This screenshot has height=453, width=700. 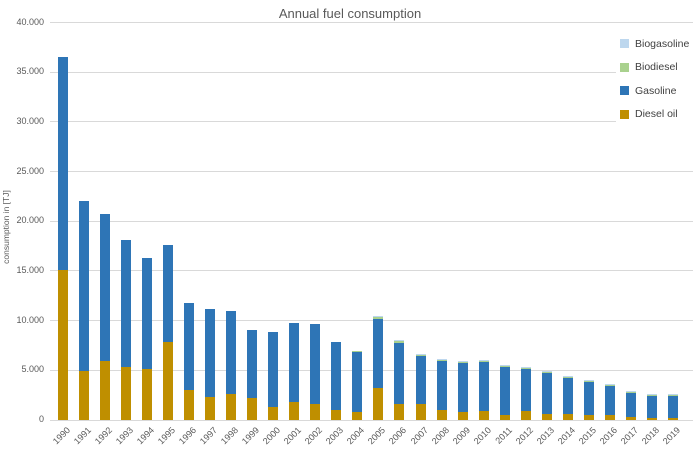 I want to click on bar-2000, so click(x=273, y=221).